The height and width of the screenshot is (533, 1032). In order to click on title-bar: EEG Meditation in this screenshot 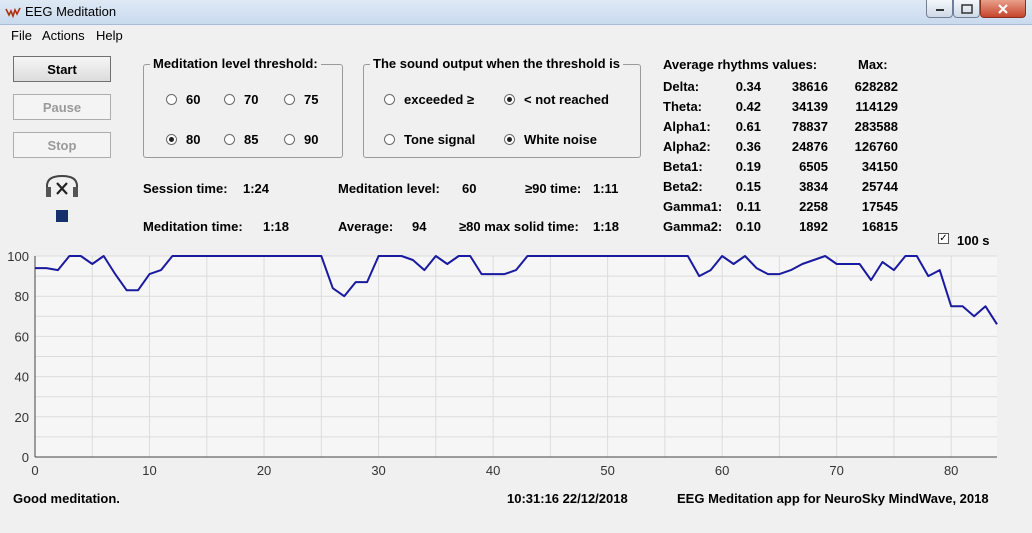, I will do `click(516, 12)`.